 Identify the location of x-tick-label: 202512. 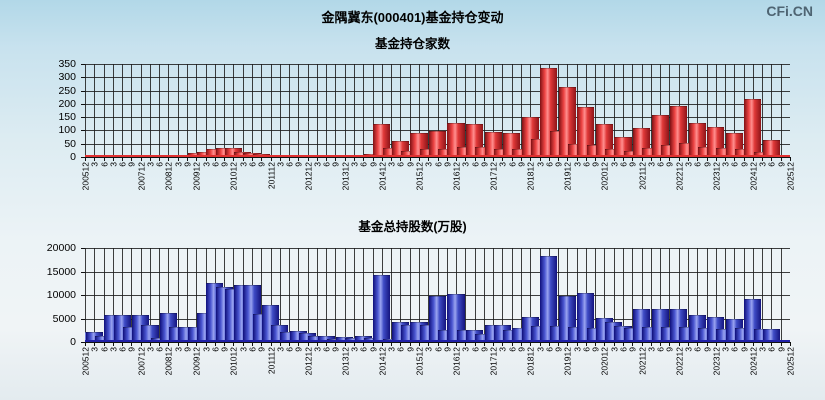
(790, 361).